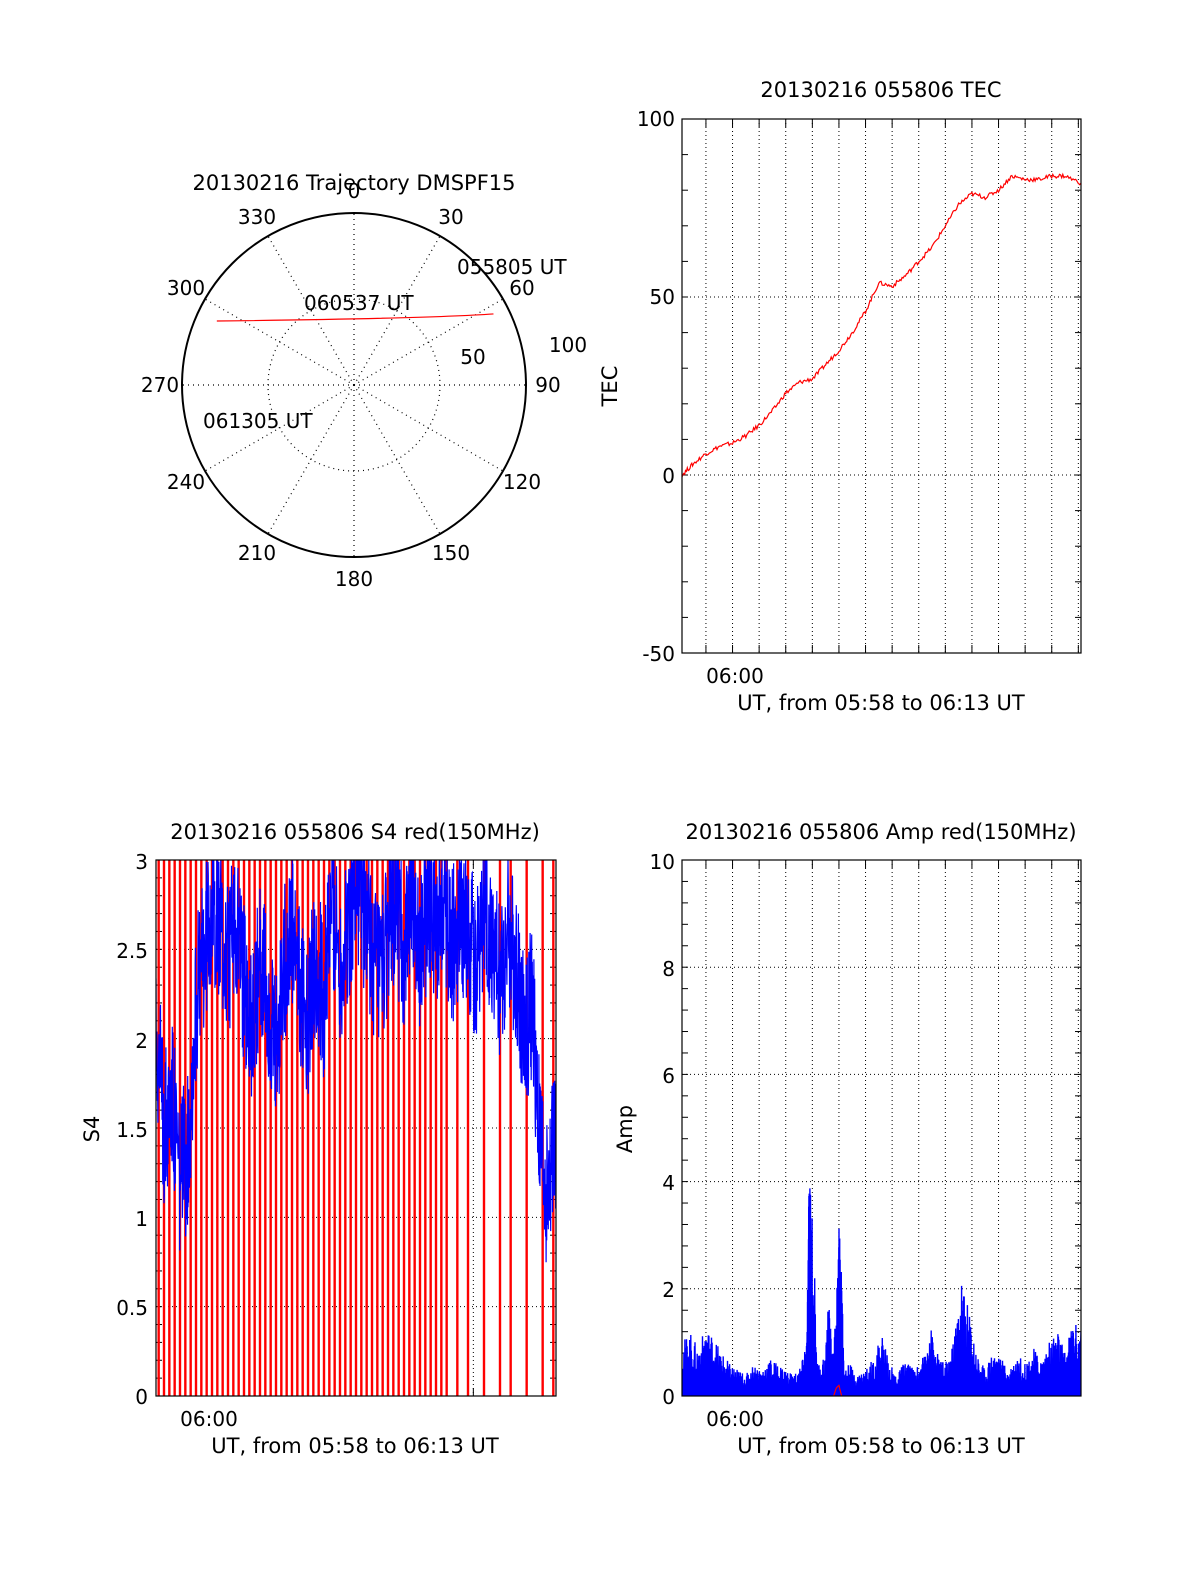 This screenshot has width=1200, height=1575. I want to click on tec-y-tick-label: 0, so click(668, 476).